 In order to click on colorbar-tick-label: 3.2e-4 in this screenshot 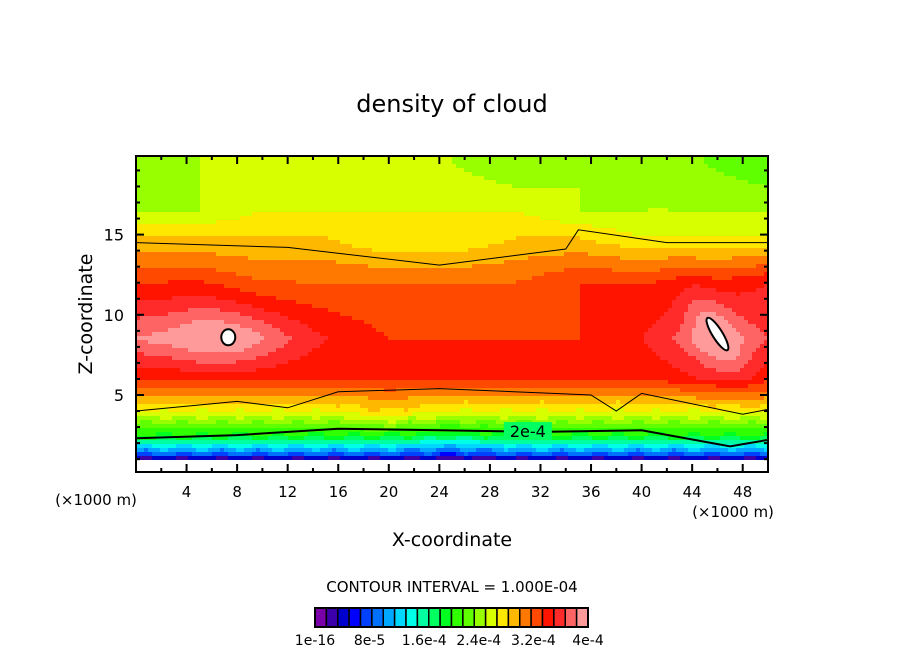, I will do `click(533, 641)`.